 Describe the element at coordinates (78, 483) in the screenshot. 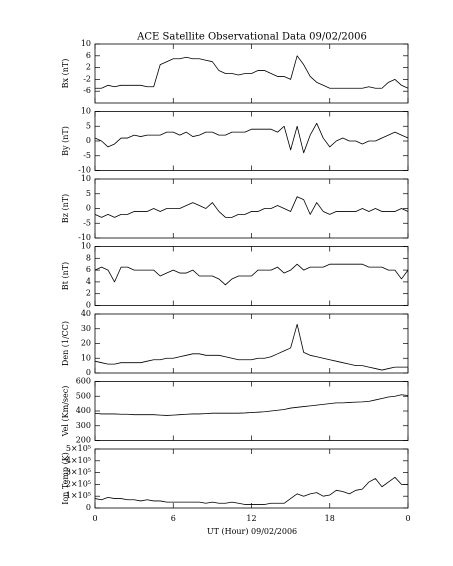

I see `y-tick-label: 2×10⁵` at that location.